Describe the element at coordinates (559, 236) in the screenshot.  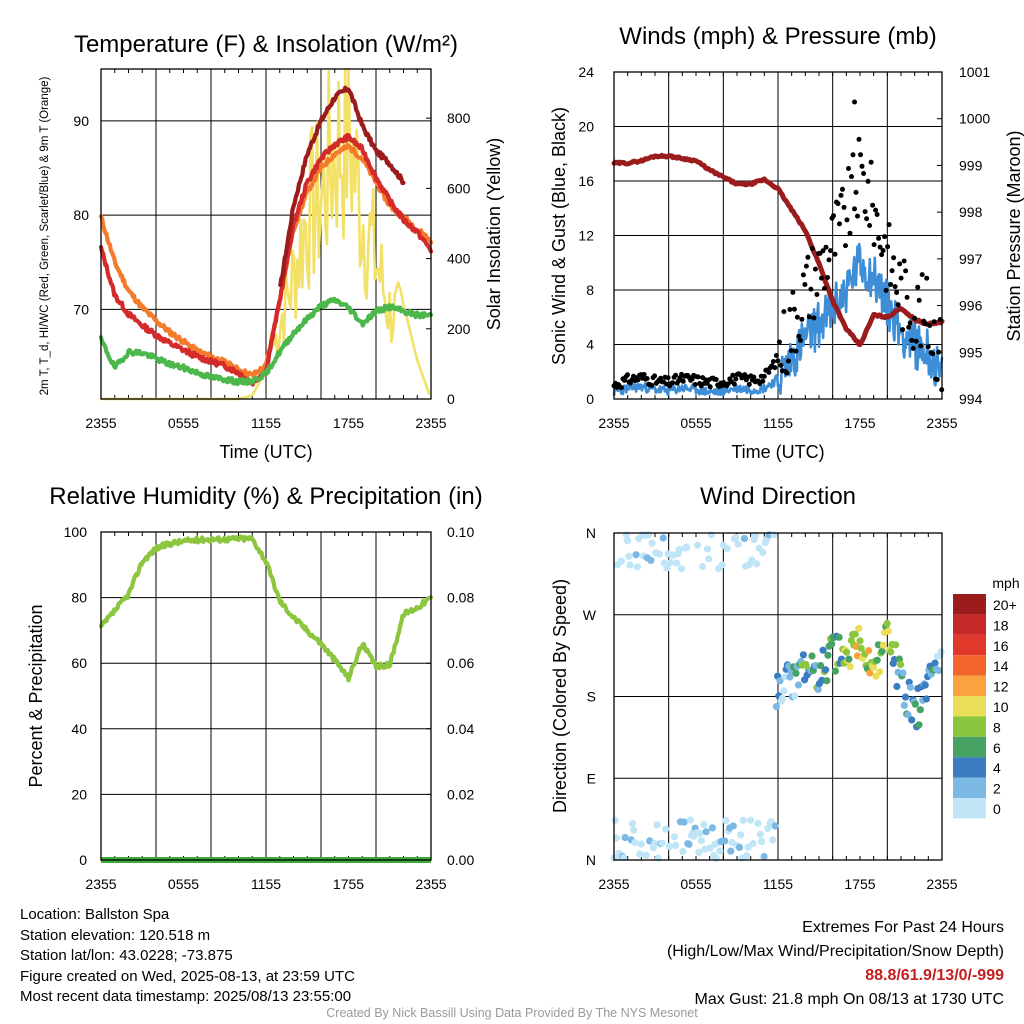
I see `winds-ylabel: Sonic Wind & Gust (Blue, Black)` at that location.